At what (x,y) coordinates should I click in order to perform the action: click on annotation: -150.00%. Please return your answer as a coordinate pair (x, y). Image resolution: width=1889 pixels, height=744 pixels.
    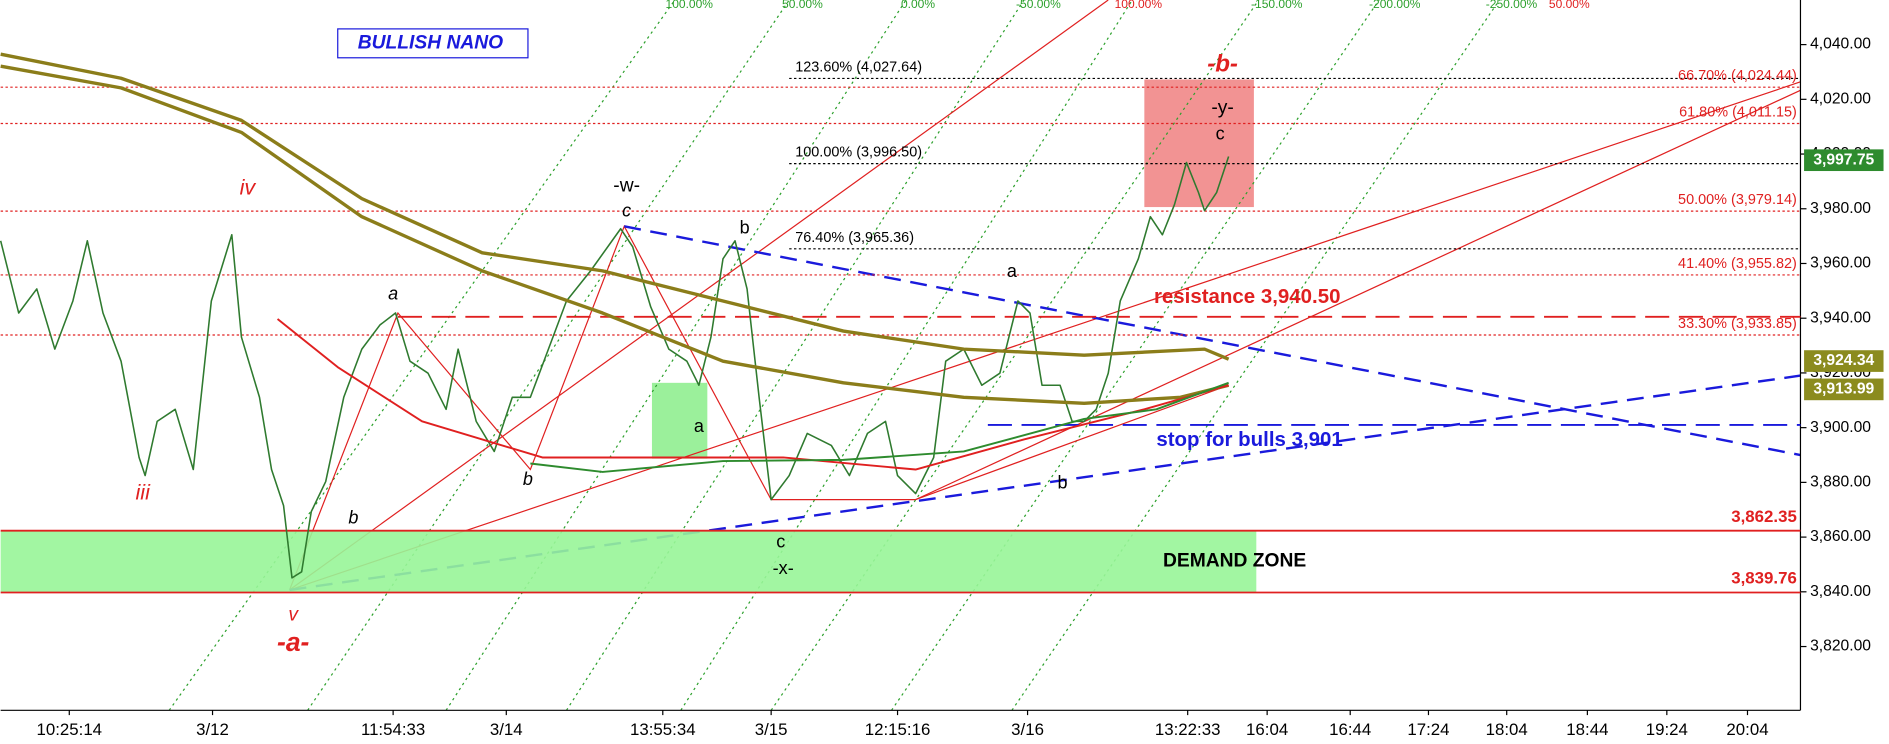
    Looking at the image, I should click on (1277, 5).